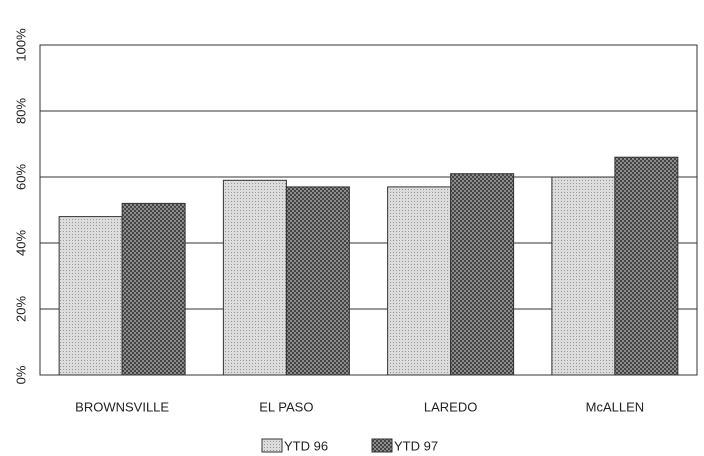  I want to click on y-tick-label: 100%, so click(20, 45).